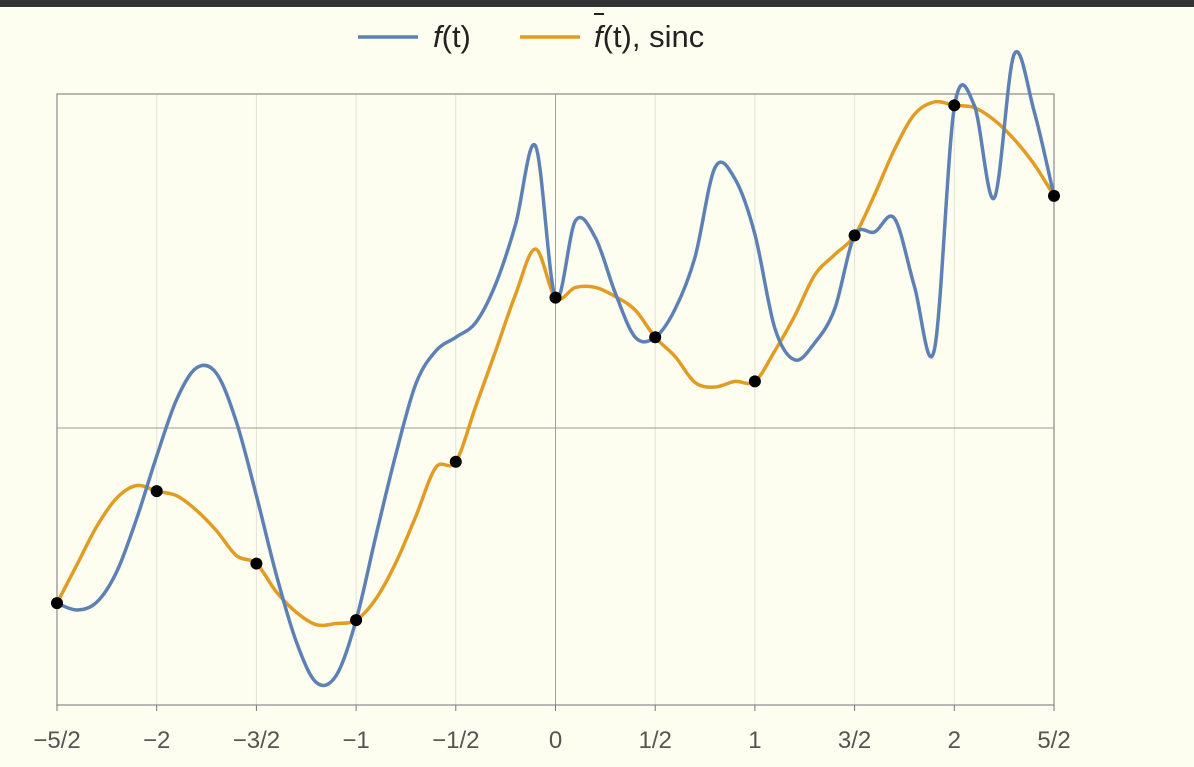 The height and width of the screenshot is (767, 1194). Describe the element at coordinates (649, 36) in the screenshot. I see `legend-label-fbar-sinc: f(t), sinc` at that location.